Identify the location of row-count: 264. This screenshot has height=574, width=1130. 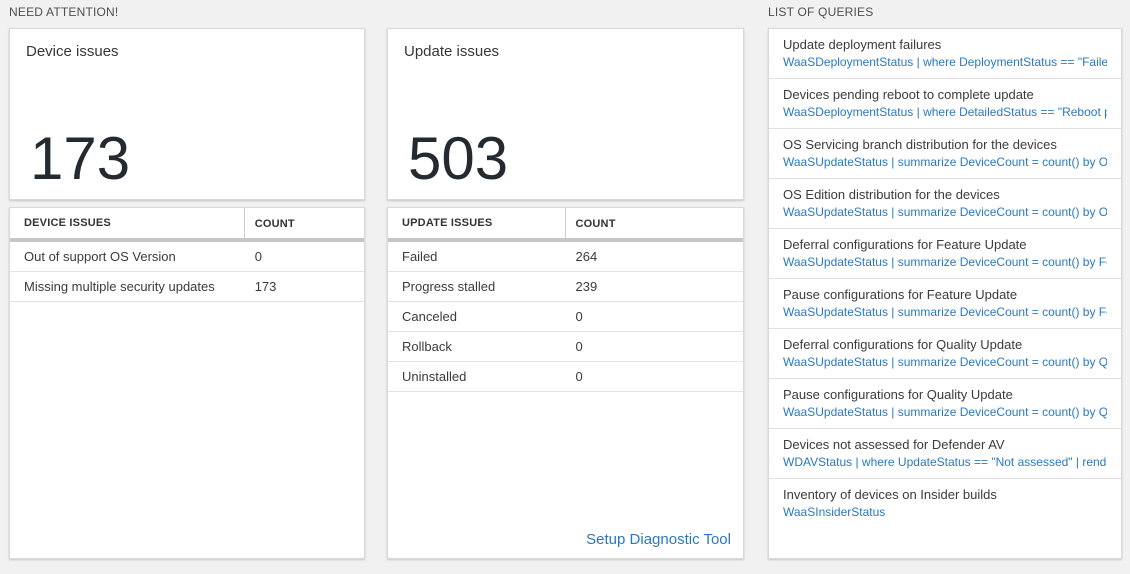
(586, 256).